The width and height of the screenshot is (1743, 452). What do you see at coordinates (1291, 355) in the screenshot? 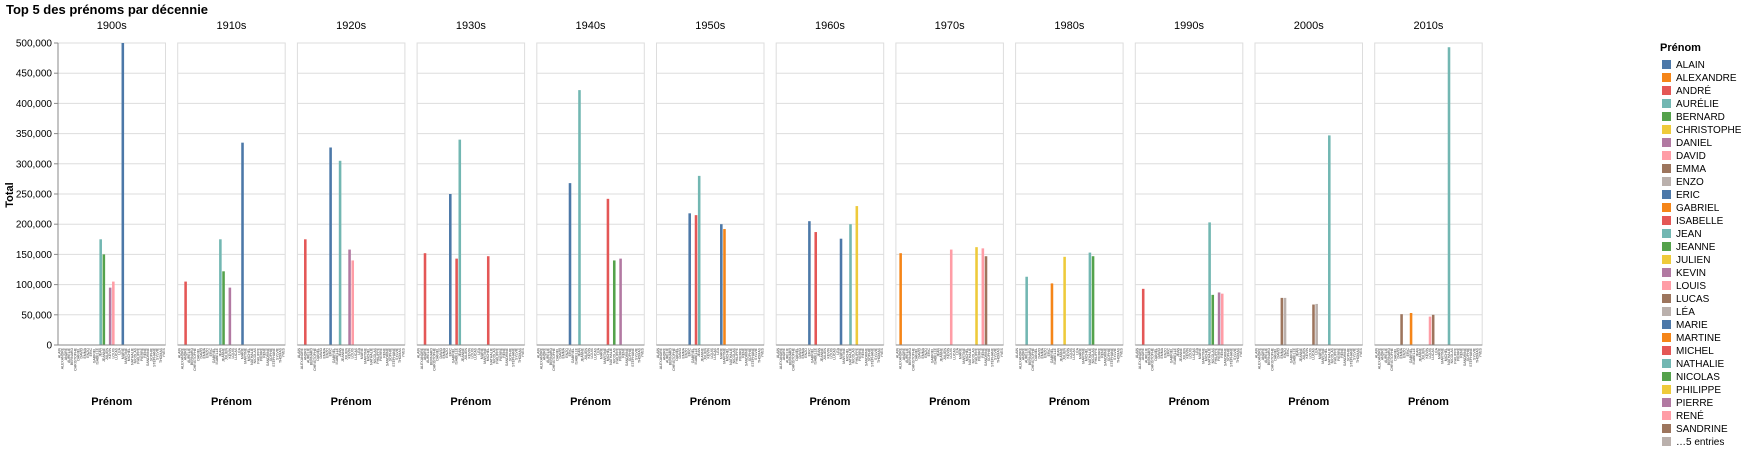
I see `x-tick-label: GABRIEL` at bounding box center [1291, 355].